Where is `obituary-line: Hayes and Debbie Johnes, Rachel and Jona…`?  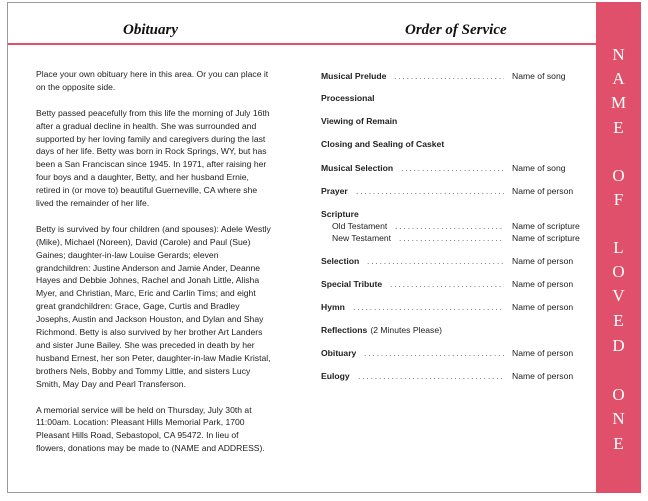
obituary-line: Hayes and Debbie Johnes, Rachel and Jona… is located at coordinates (148, 280).